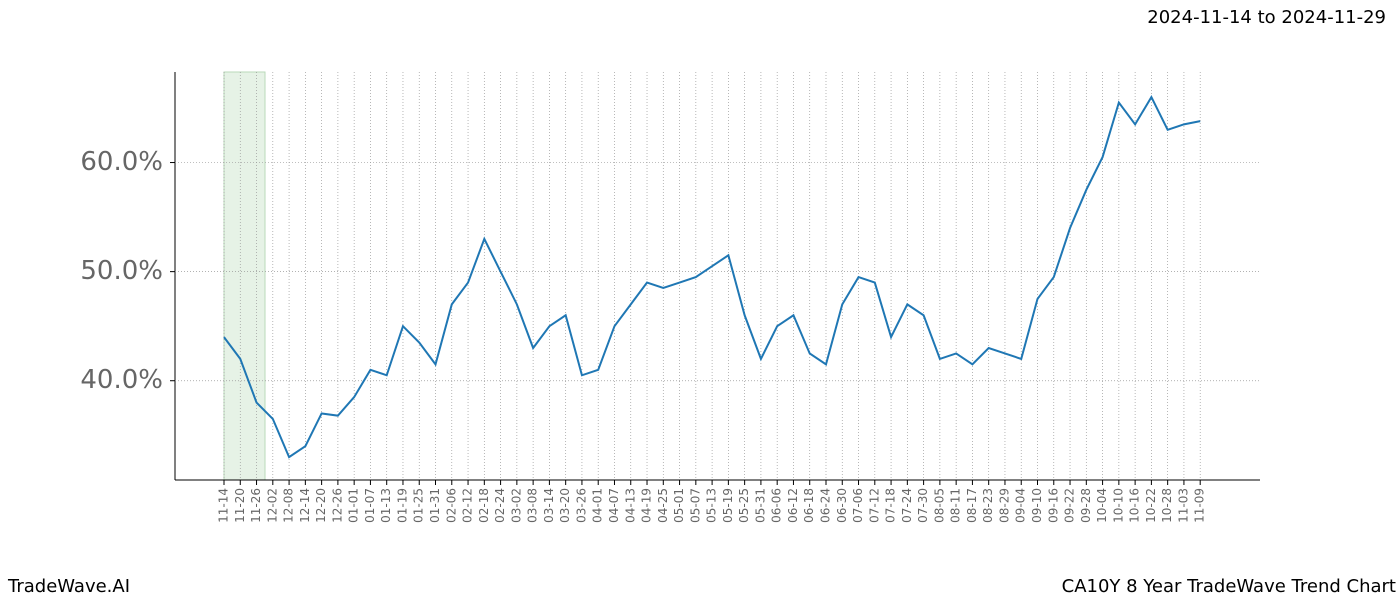  I want to click on x-tick-label: 05-07, so click(695, 505).